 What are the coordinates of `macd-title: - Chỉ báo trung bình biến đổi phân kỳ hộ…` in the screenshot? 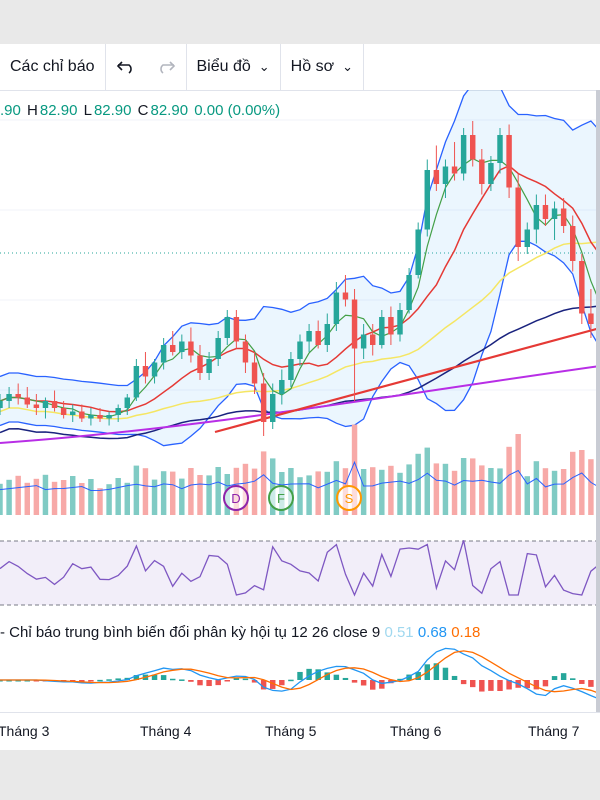 It's located at (190, 632).